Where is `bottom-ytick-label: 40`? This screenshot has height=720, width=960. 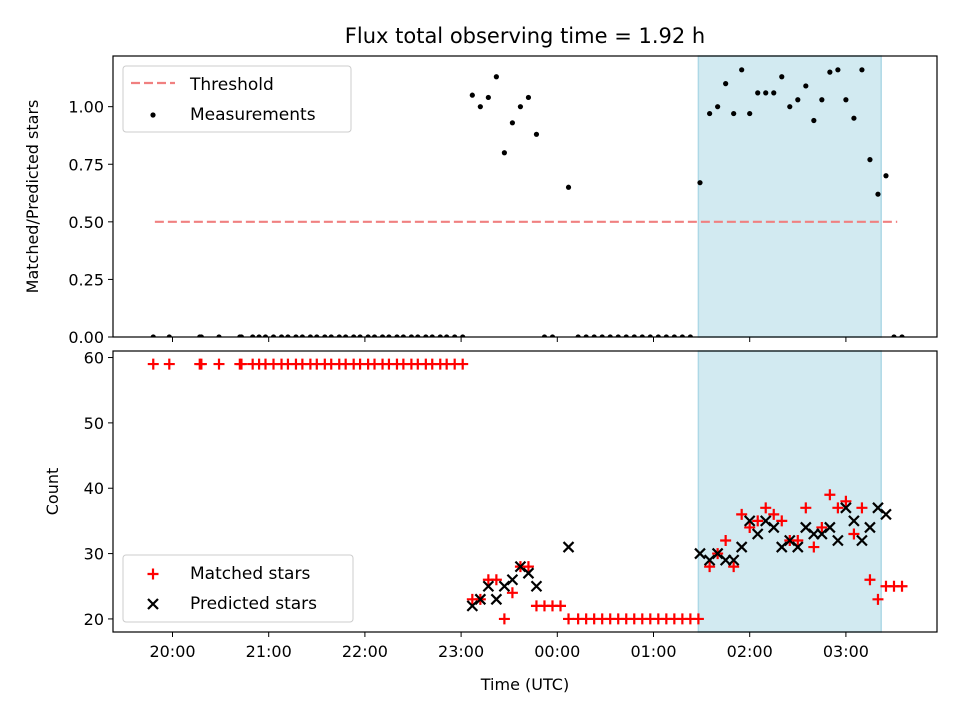 bottom-ytick-label: 40 is located at coordinates (94, 488).